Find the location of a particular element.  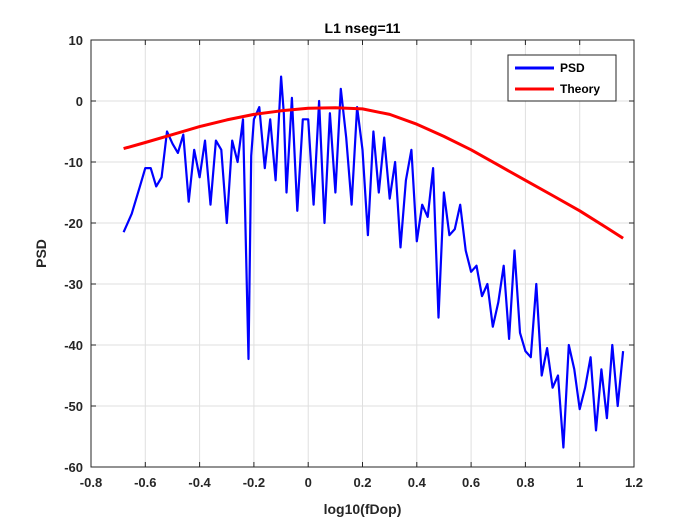

y-tick-label: -40 is located at coordinates (73, 345).